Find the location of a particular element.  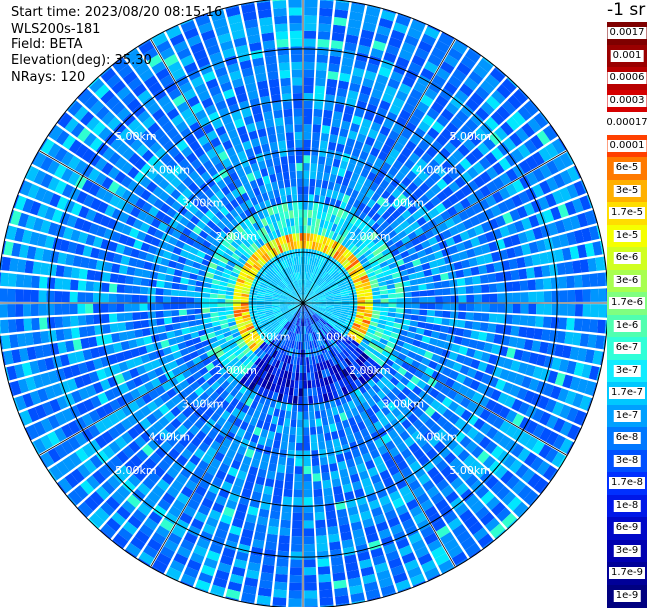

colorbar-segment: 6e-5 is located at coordinates (627, 168).